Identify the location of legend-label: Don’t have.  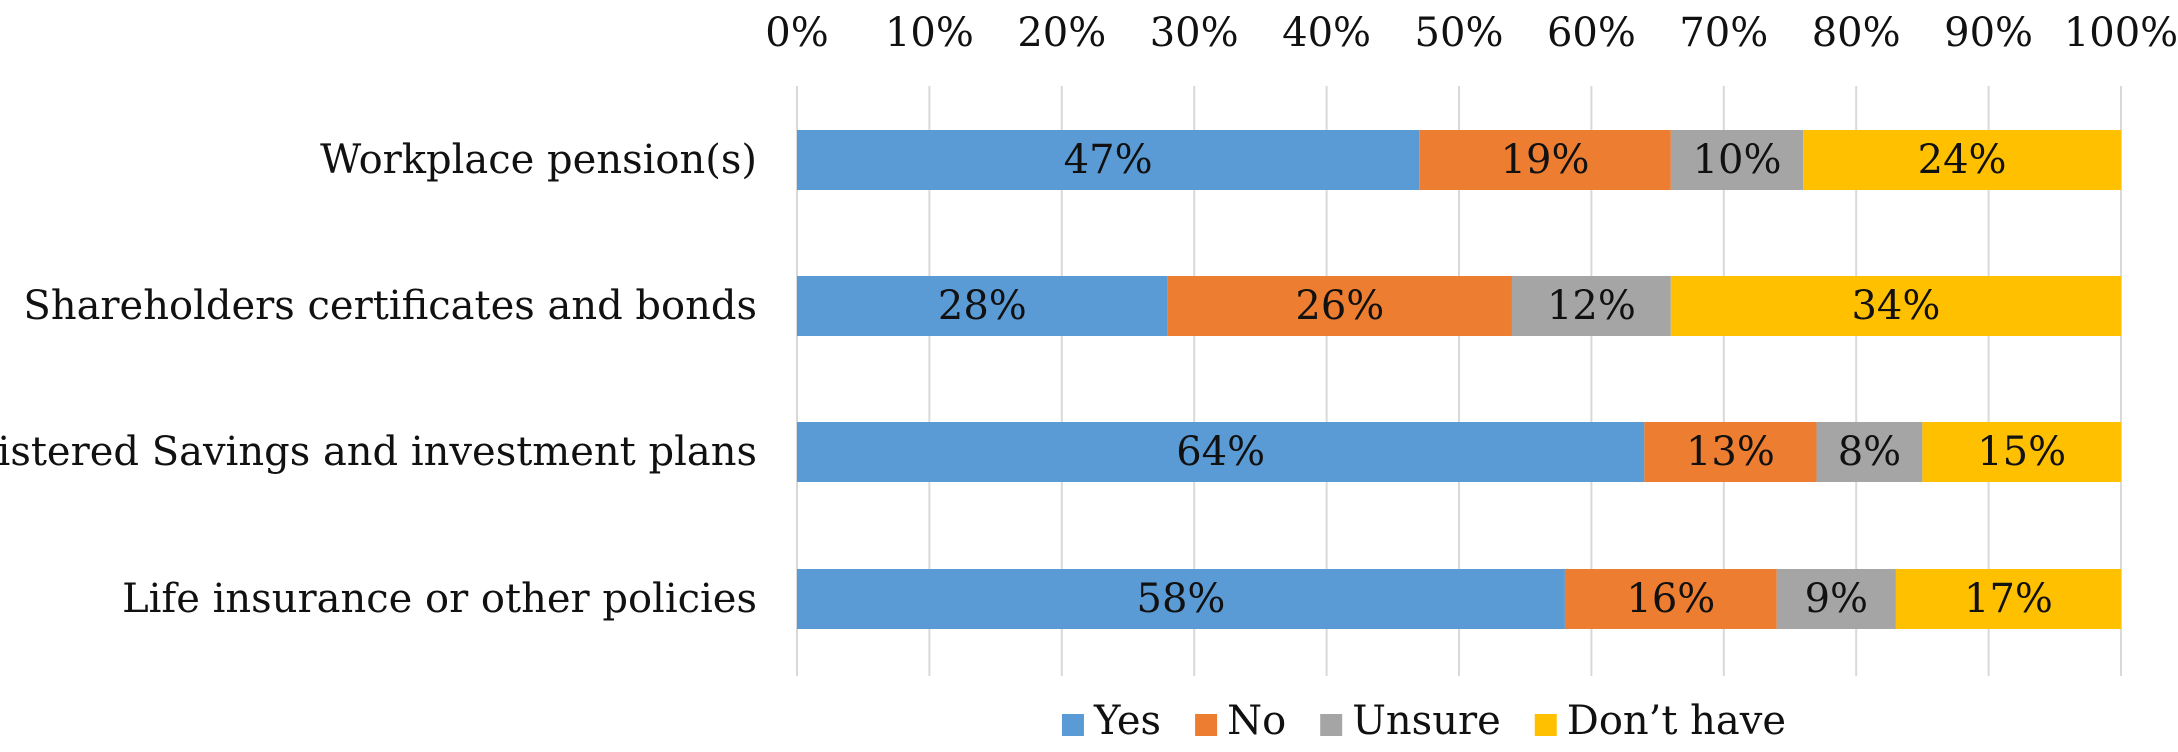
(1676, 721).